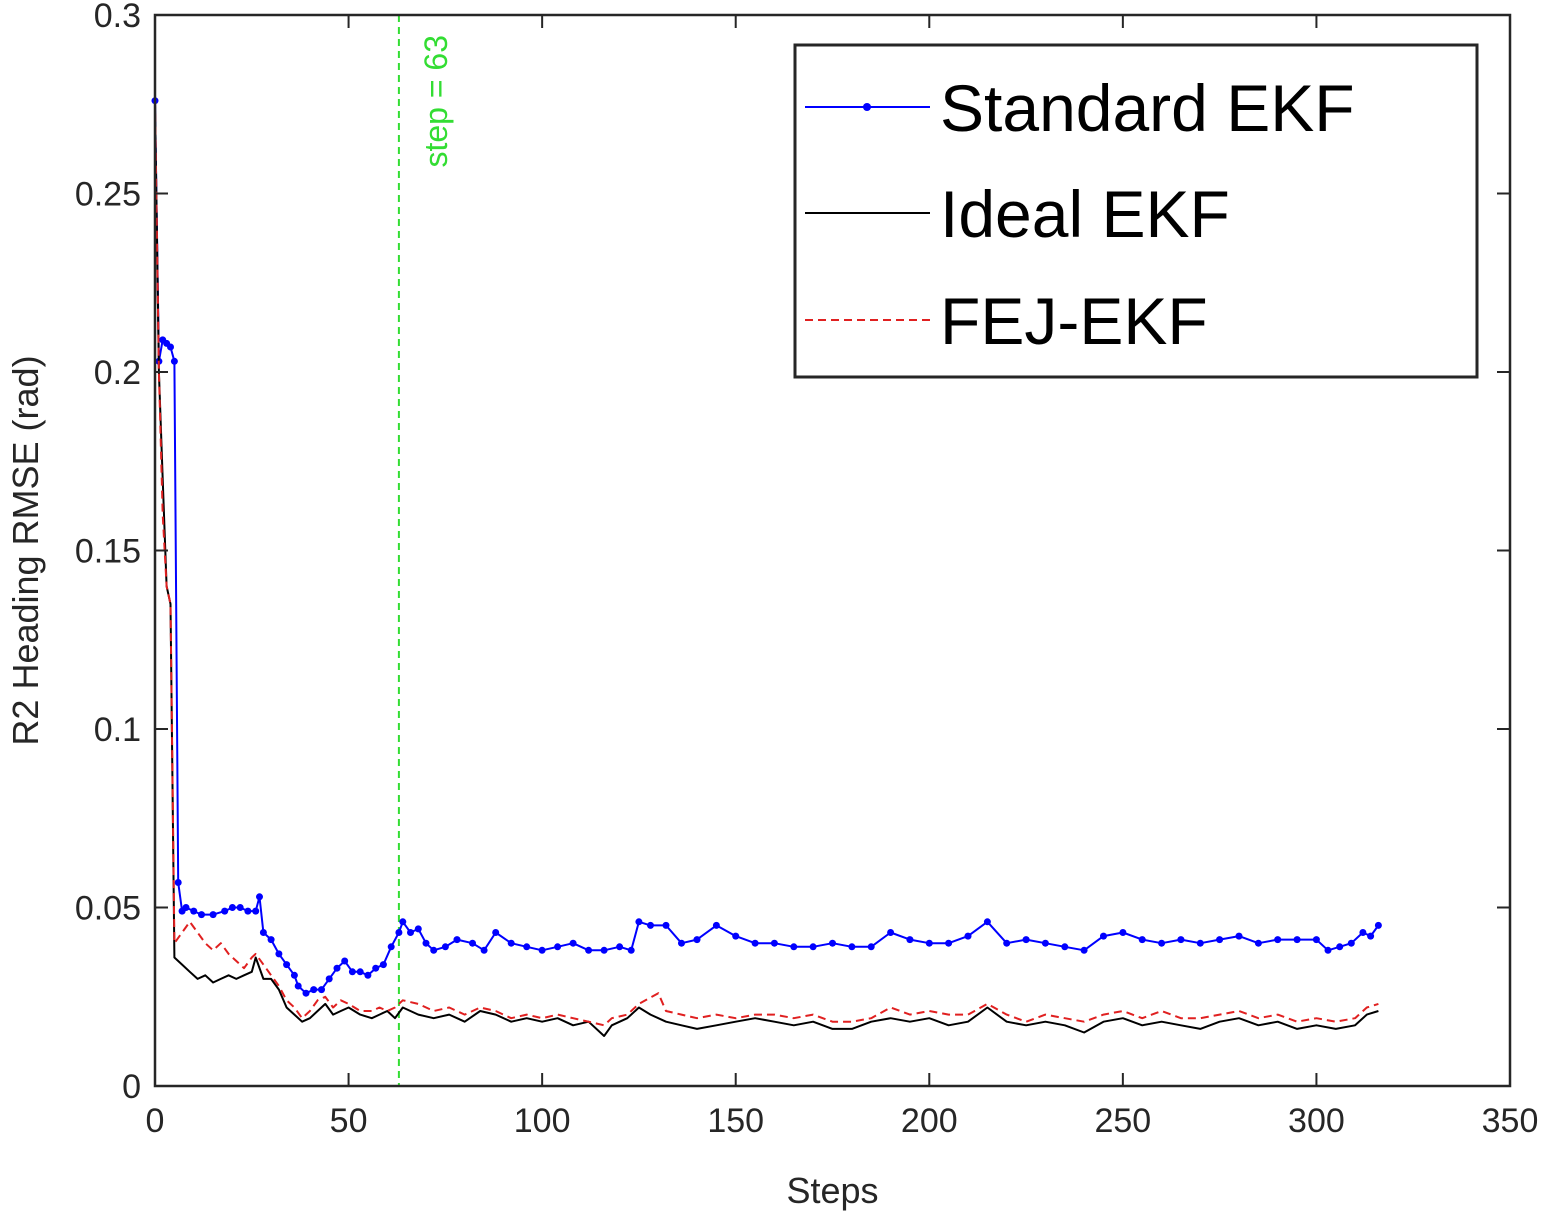 The height and width of the screenshot is (1216, 1545). Describe the element at coordinates (1510, 1121) in the screenshot. I see `x-tick-label: 350` at that location.